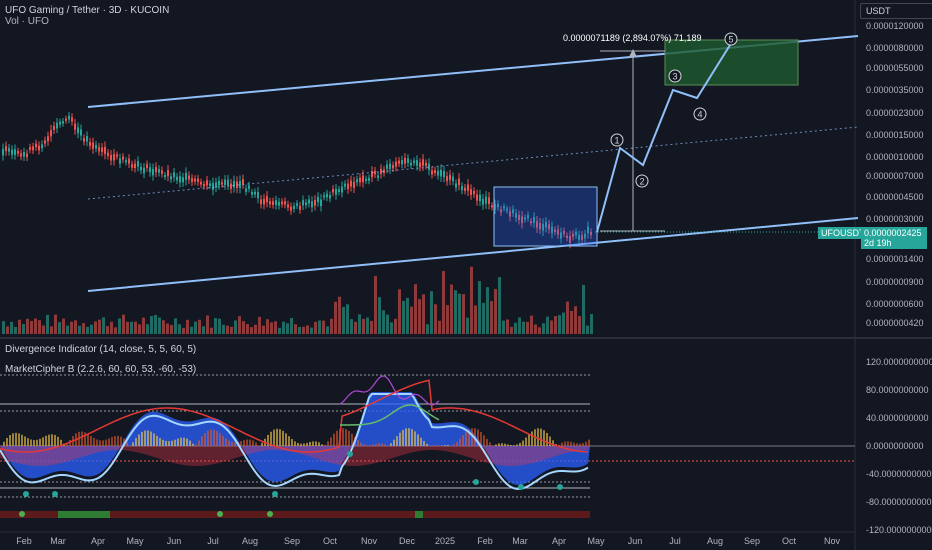  I want to click on signal-dot, so click(26, 494).